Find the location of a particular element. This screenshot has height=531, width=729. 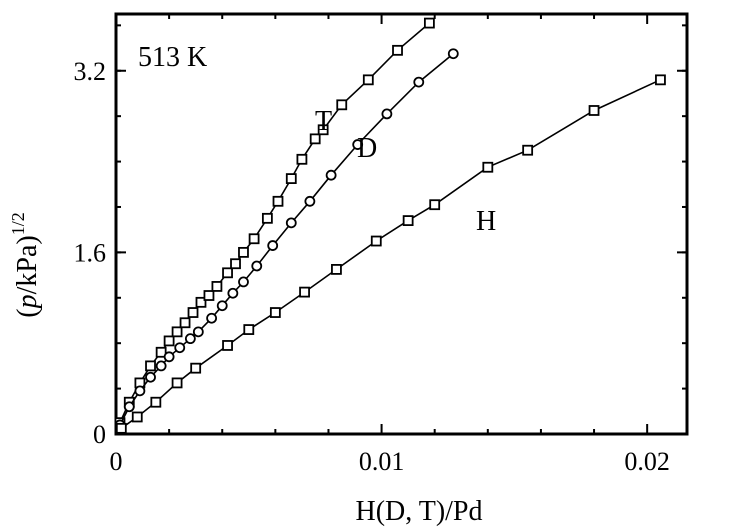

y-tick-label: 1.6 is located at coordinates (90, 252).